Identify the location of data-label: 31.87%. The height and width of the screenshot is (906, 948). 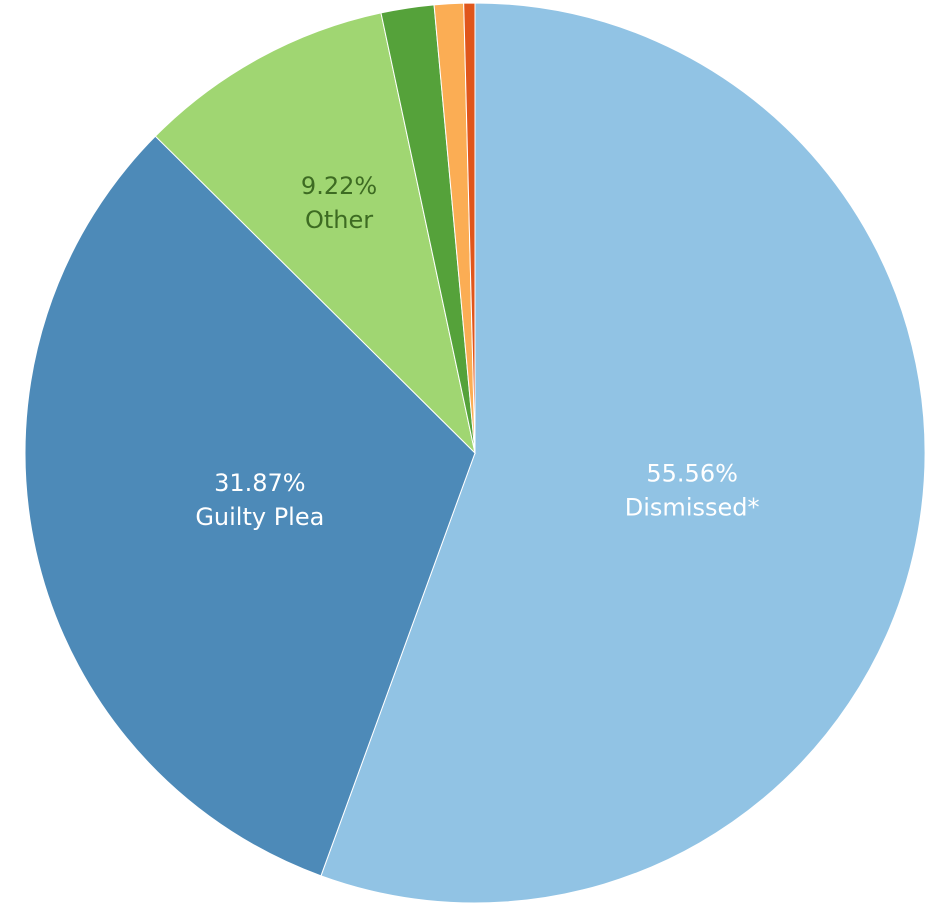
(260, 483).